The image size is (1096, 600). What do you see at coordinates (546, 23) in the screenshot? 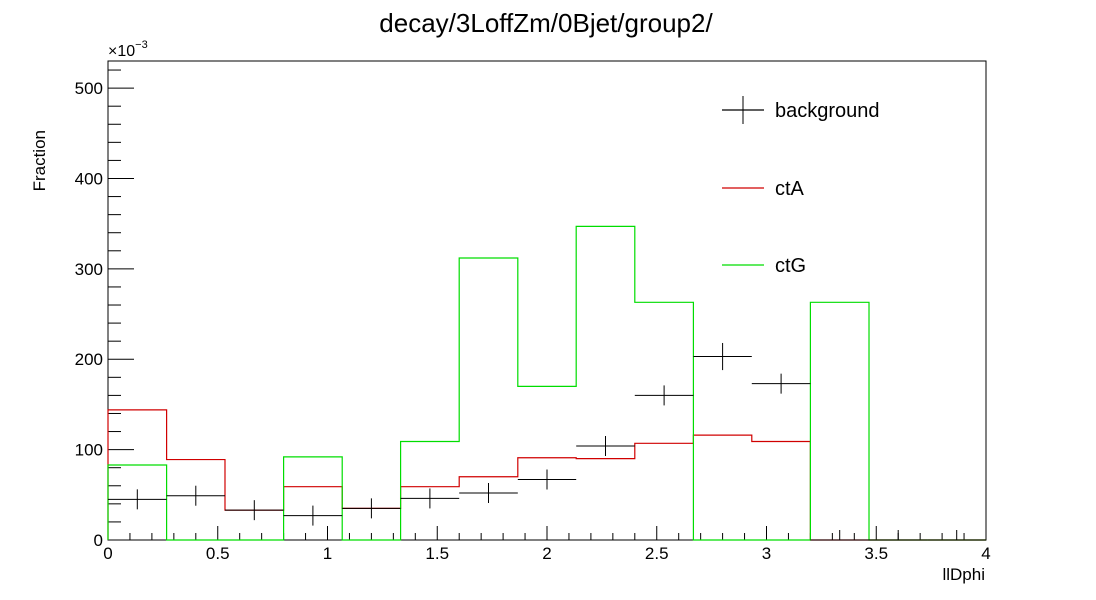
I see `chart-title: decay/3LoffZm/0Bjet/group2/` at bounding box center [546, 23].